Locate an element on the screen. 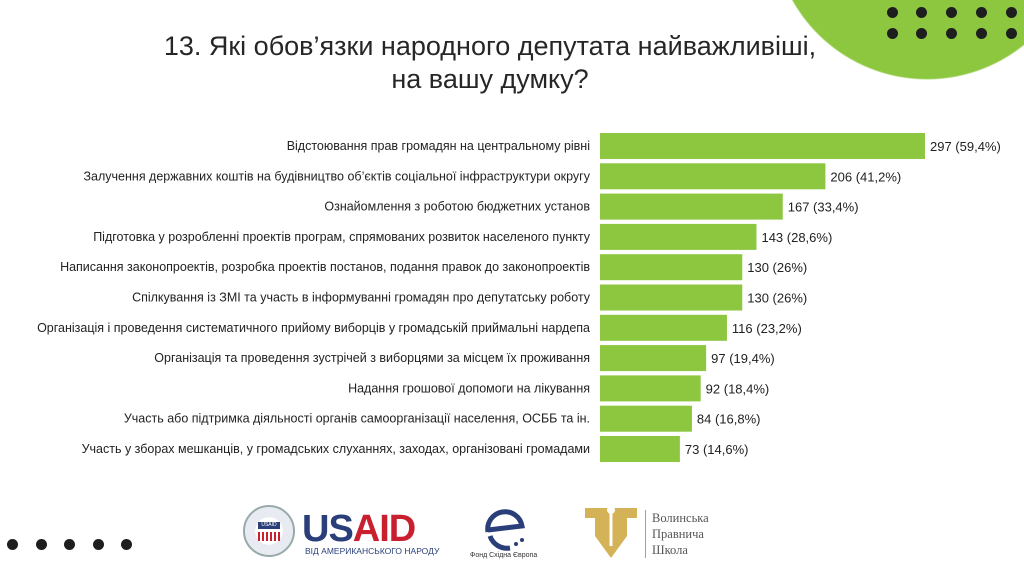 The image size is (1024, 562). title-line-2: на вашу думку? is located at coordinates (490, 79).